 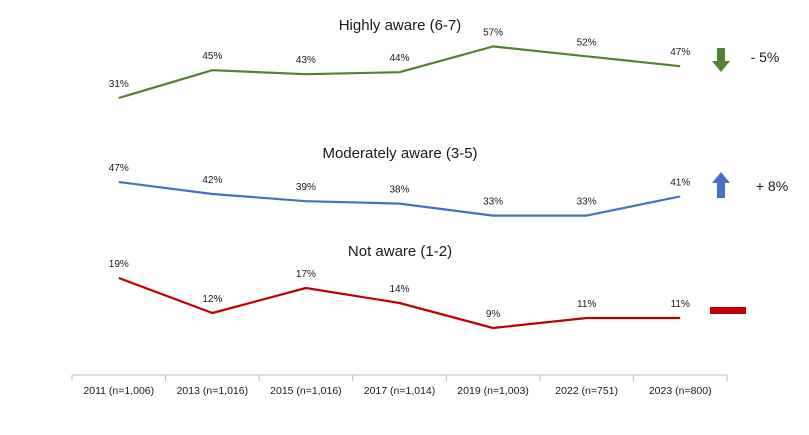 What do you see at coordinates (212, 180) in the screenshot?
I see `data-label: 42%` at bounding box center [212, 180].